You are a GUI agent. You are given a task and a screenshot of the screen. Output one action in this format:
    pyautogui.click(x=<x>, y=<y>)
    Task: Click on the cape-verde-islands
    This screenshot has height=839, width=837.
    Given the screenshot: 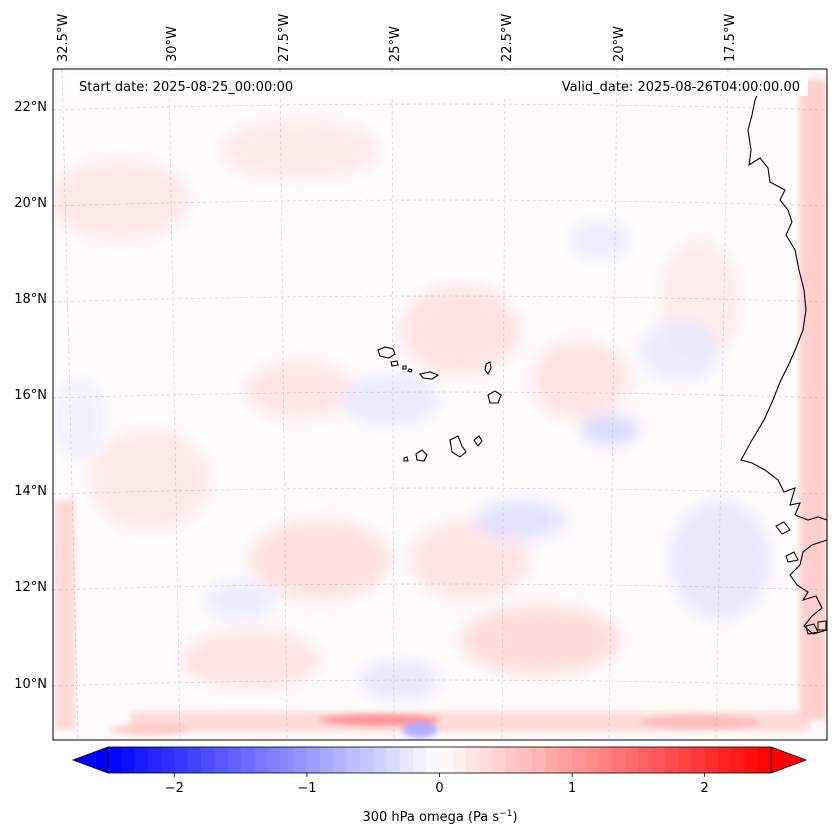 What is the action you would take?
    pyautogui.click(x=439, y=404)
    